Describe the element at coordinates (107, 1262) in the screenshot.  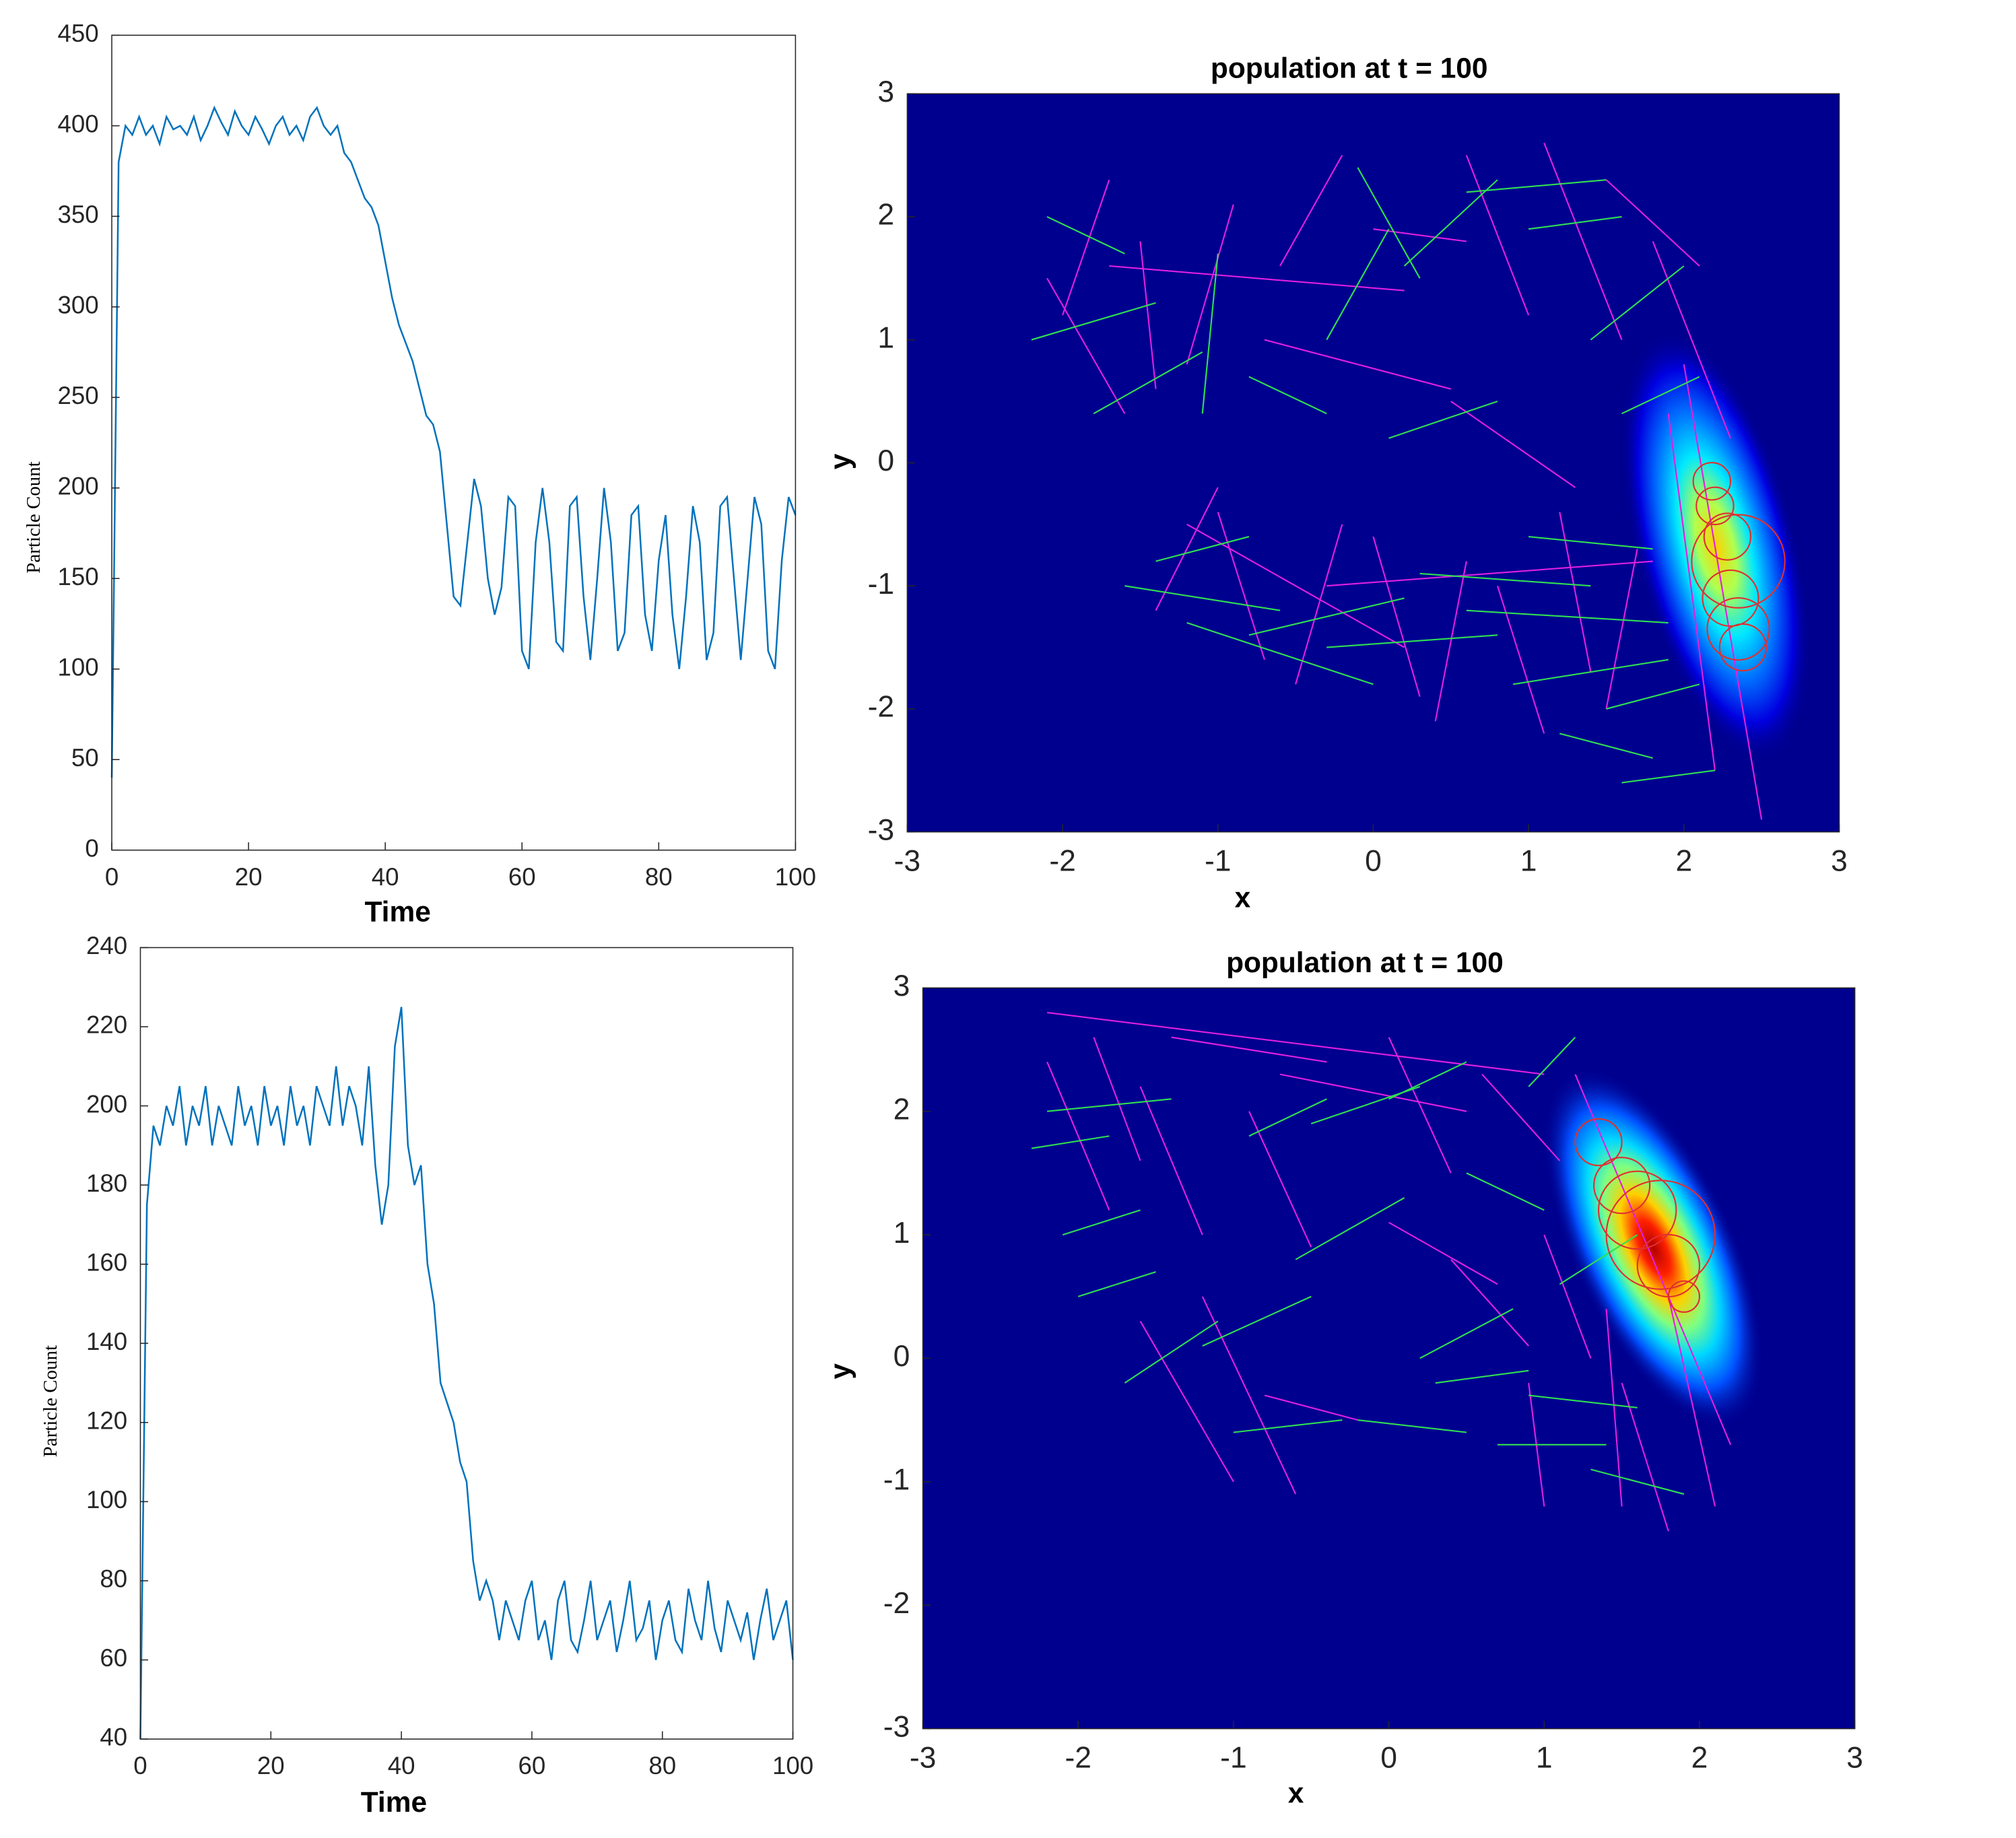
I see `y-tick-label: 160` at that location.